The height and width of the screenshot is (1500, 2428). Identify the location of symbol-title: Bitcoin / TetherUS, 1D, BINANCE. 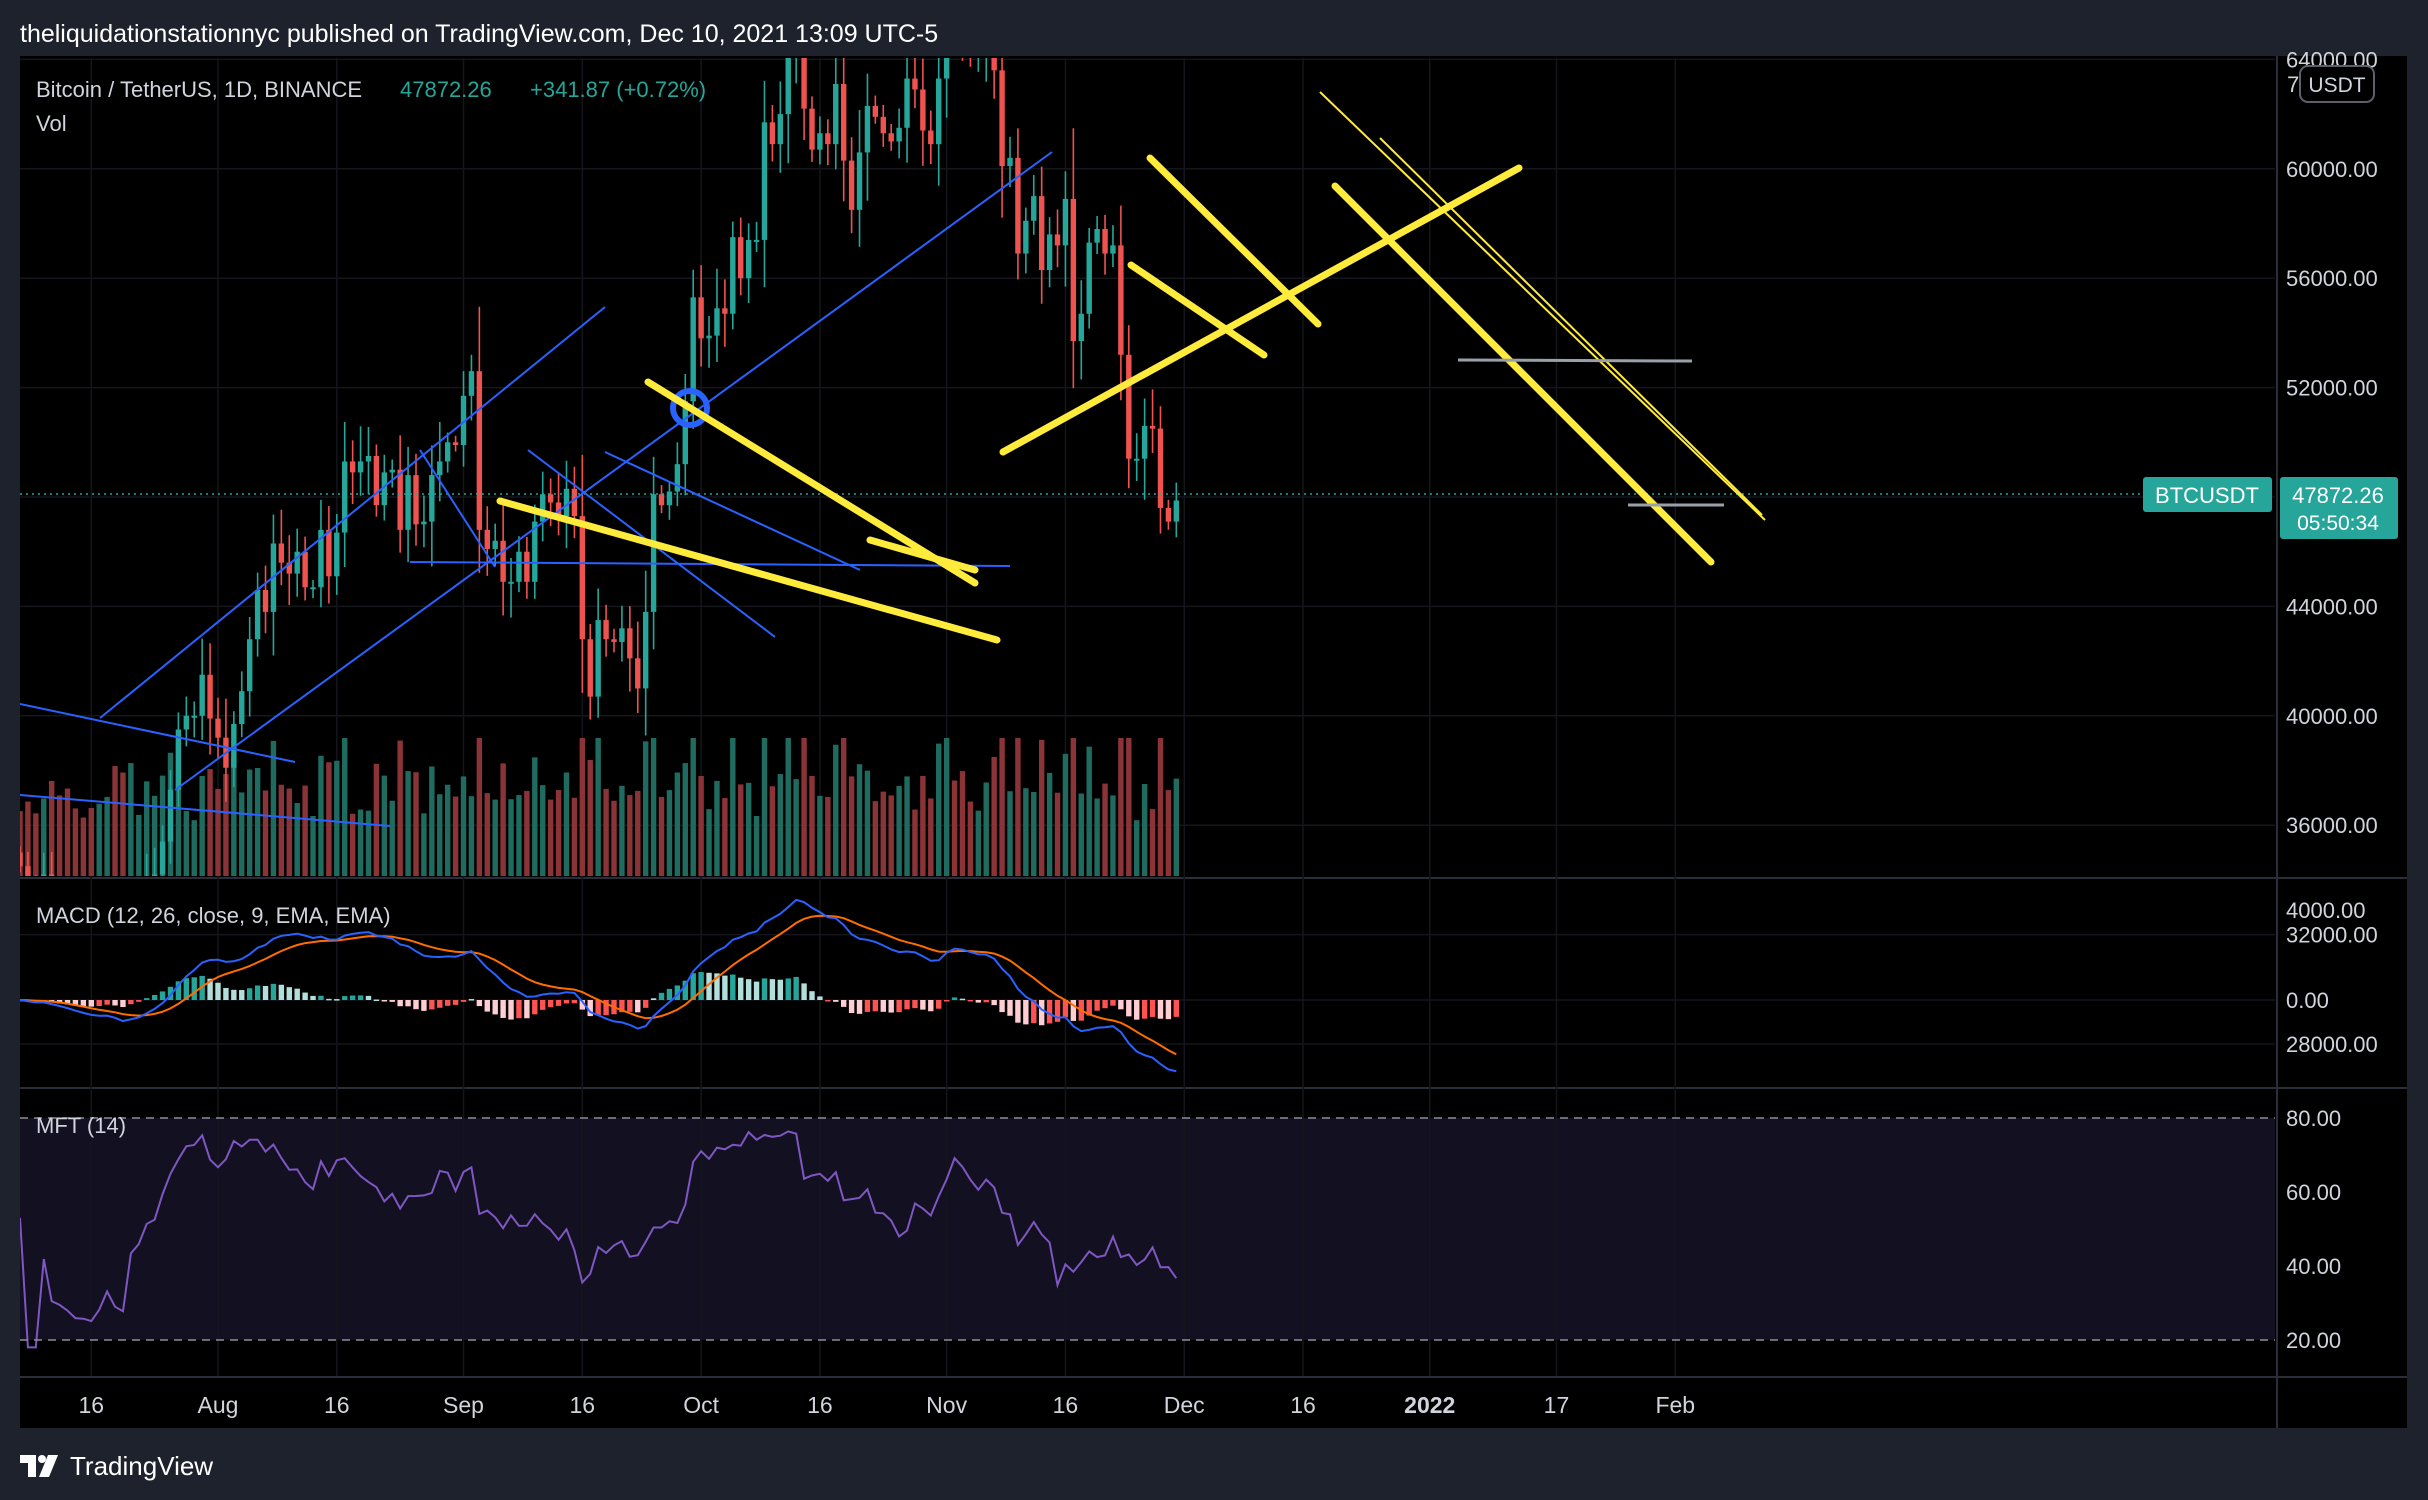
(199, 89).